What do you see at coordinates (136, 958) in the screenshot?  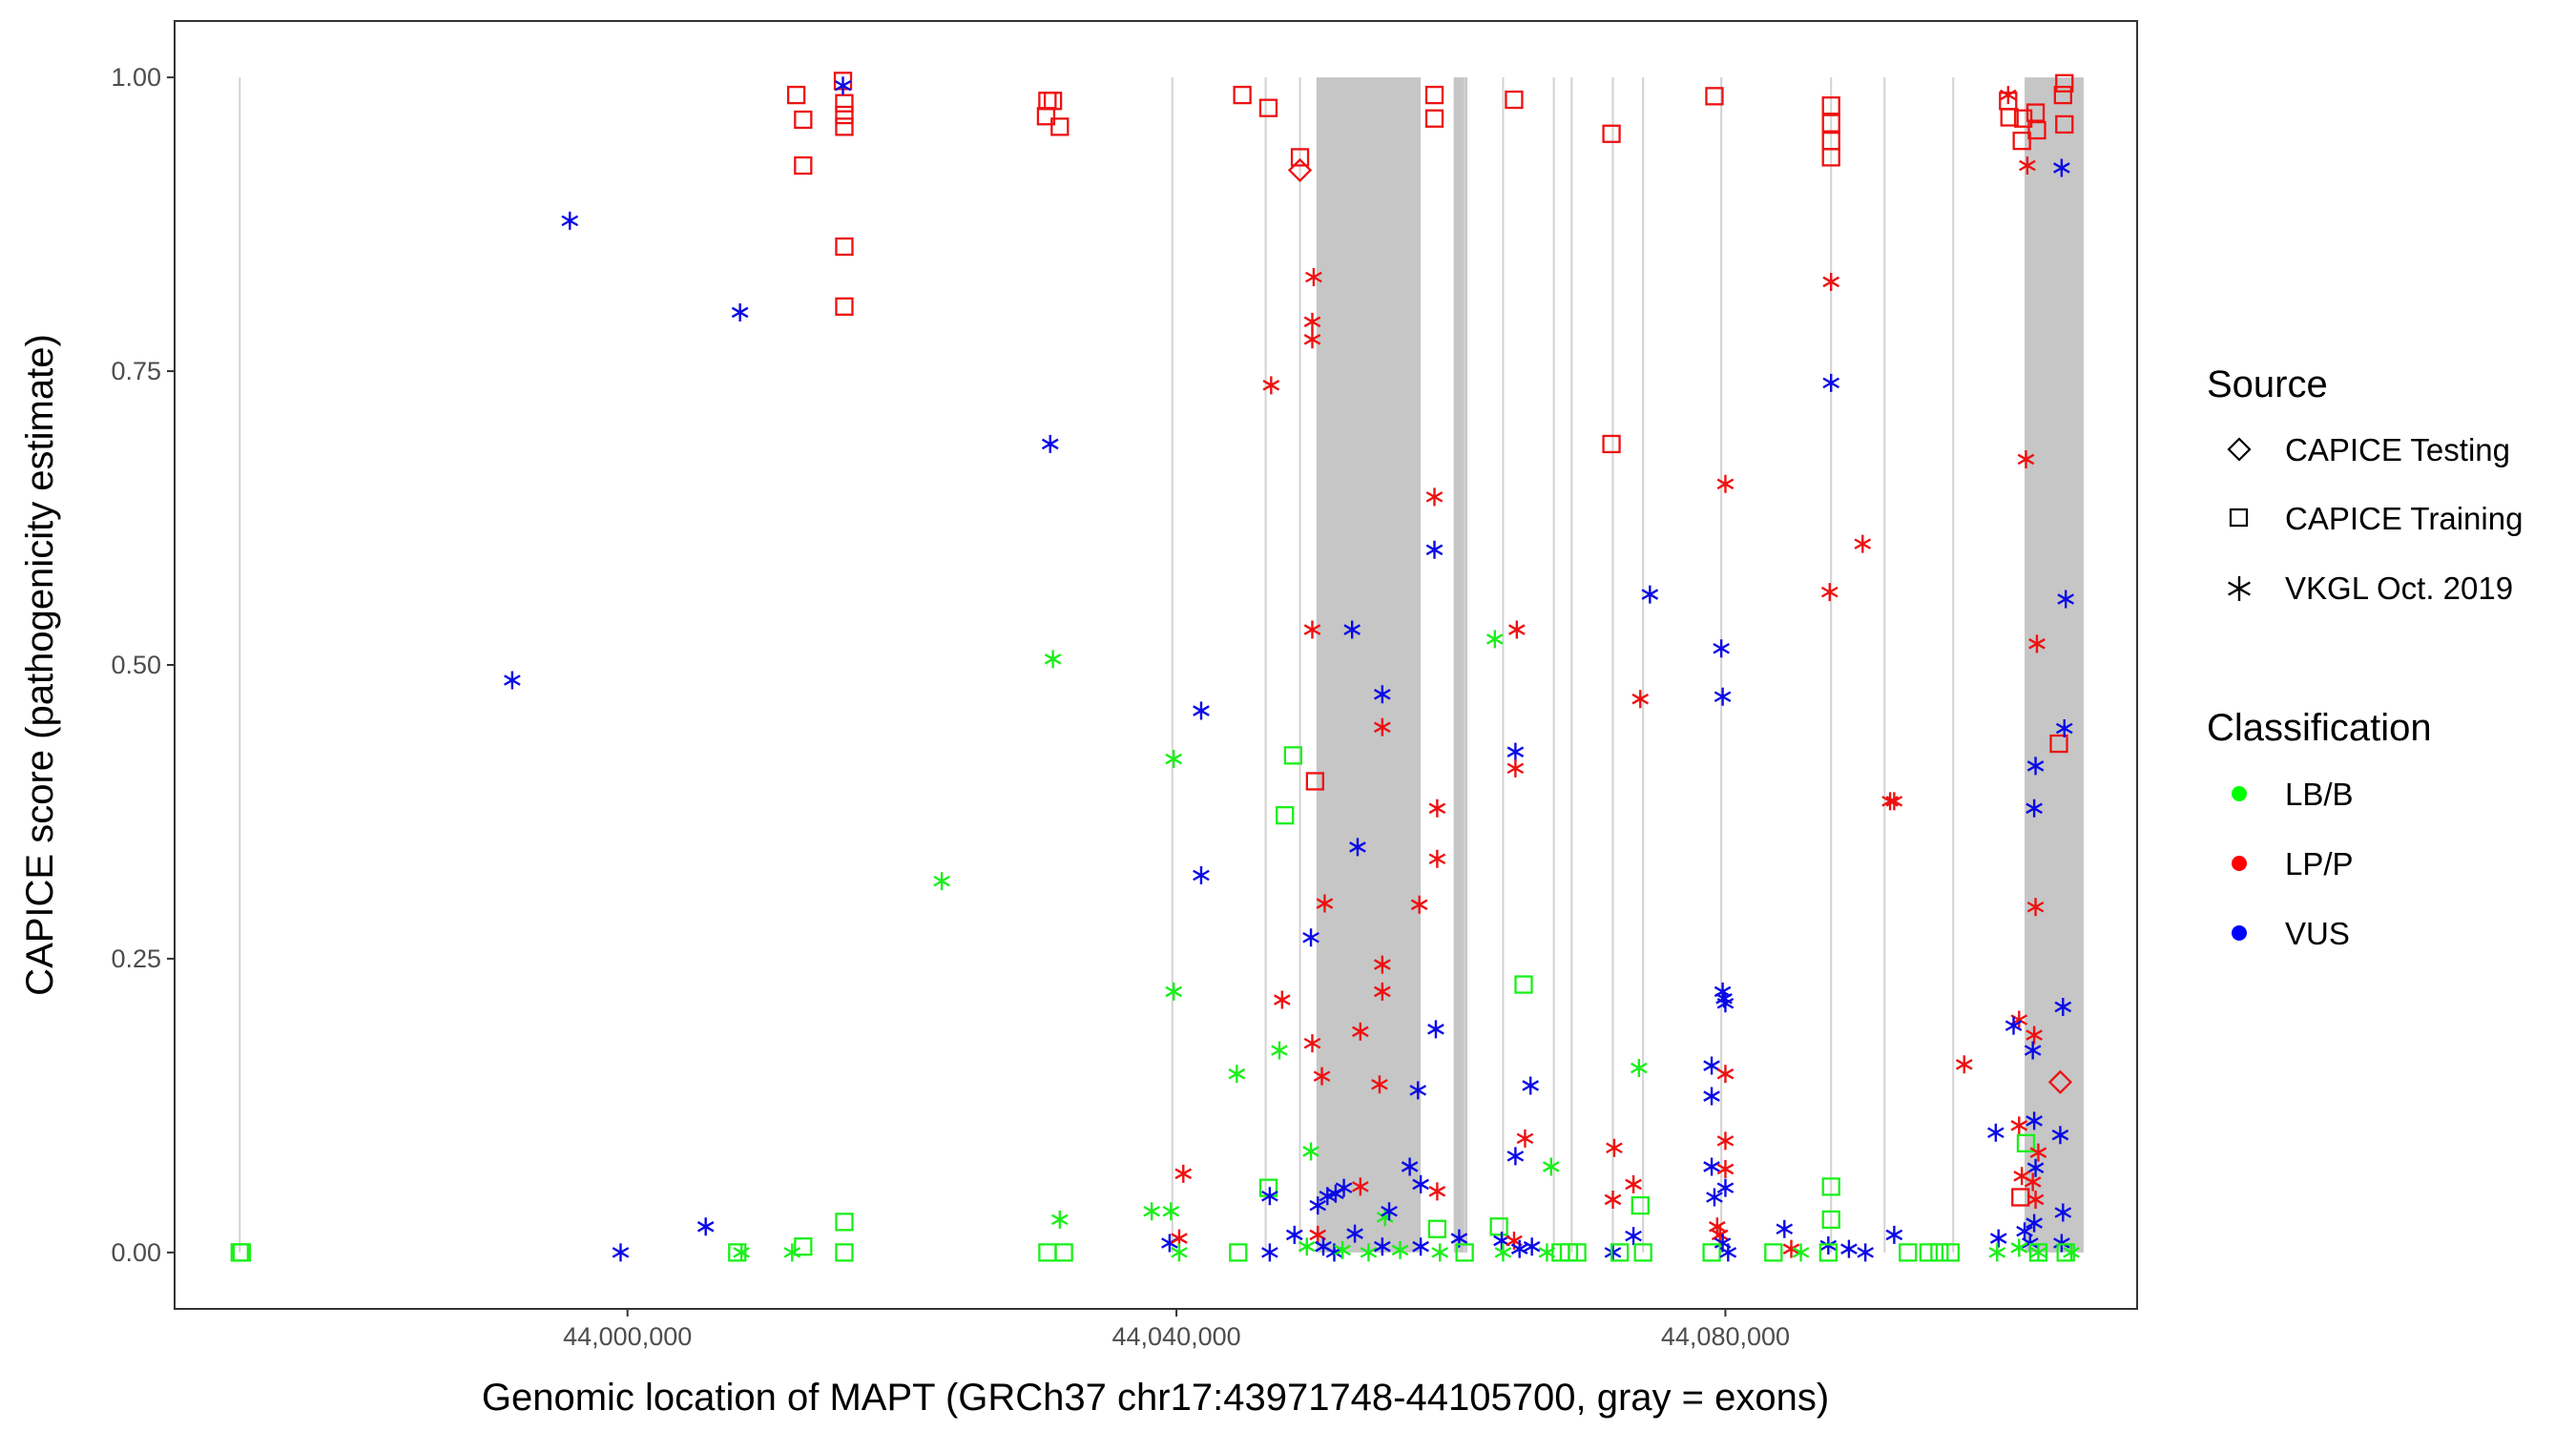 I see `y-tick-label-1: 0.25` at bounding box center [136, 958].